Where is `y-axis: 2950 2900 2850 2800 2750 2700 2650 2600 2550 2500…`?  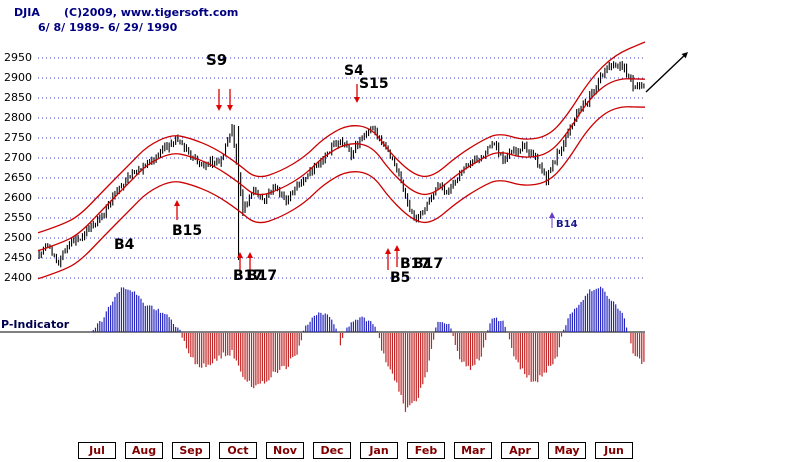 y-axis: 2950 2900 2850 2800 2750 2700 2650 2600 2550 2500… is located at coordinates (17, 150).